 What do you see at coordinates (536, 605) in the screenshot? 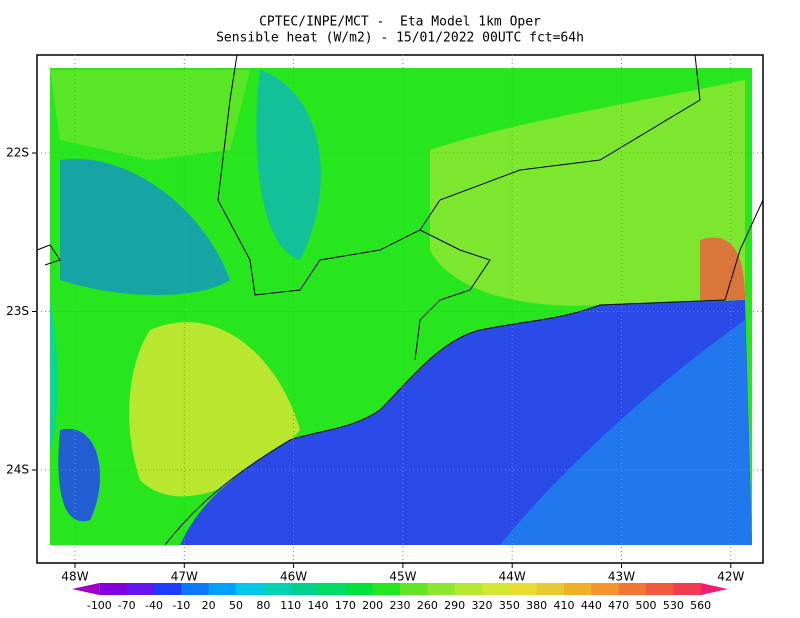
I see `colorbar-label: 380` at bounding box center [536, 605].